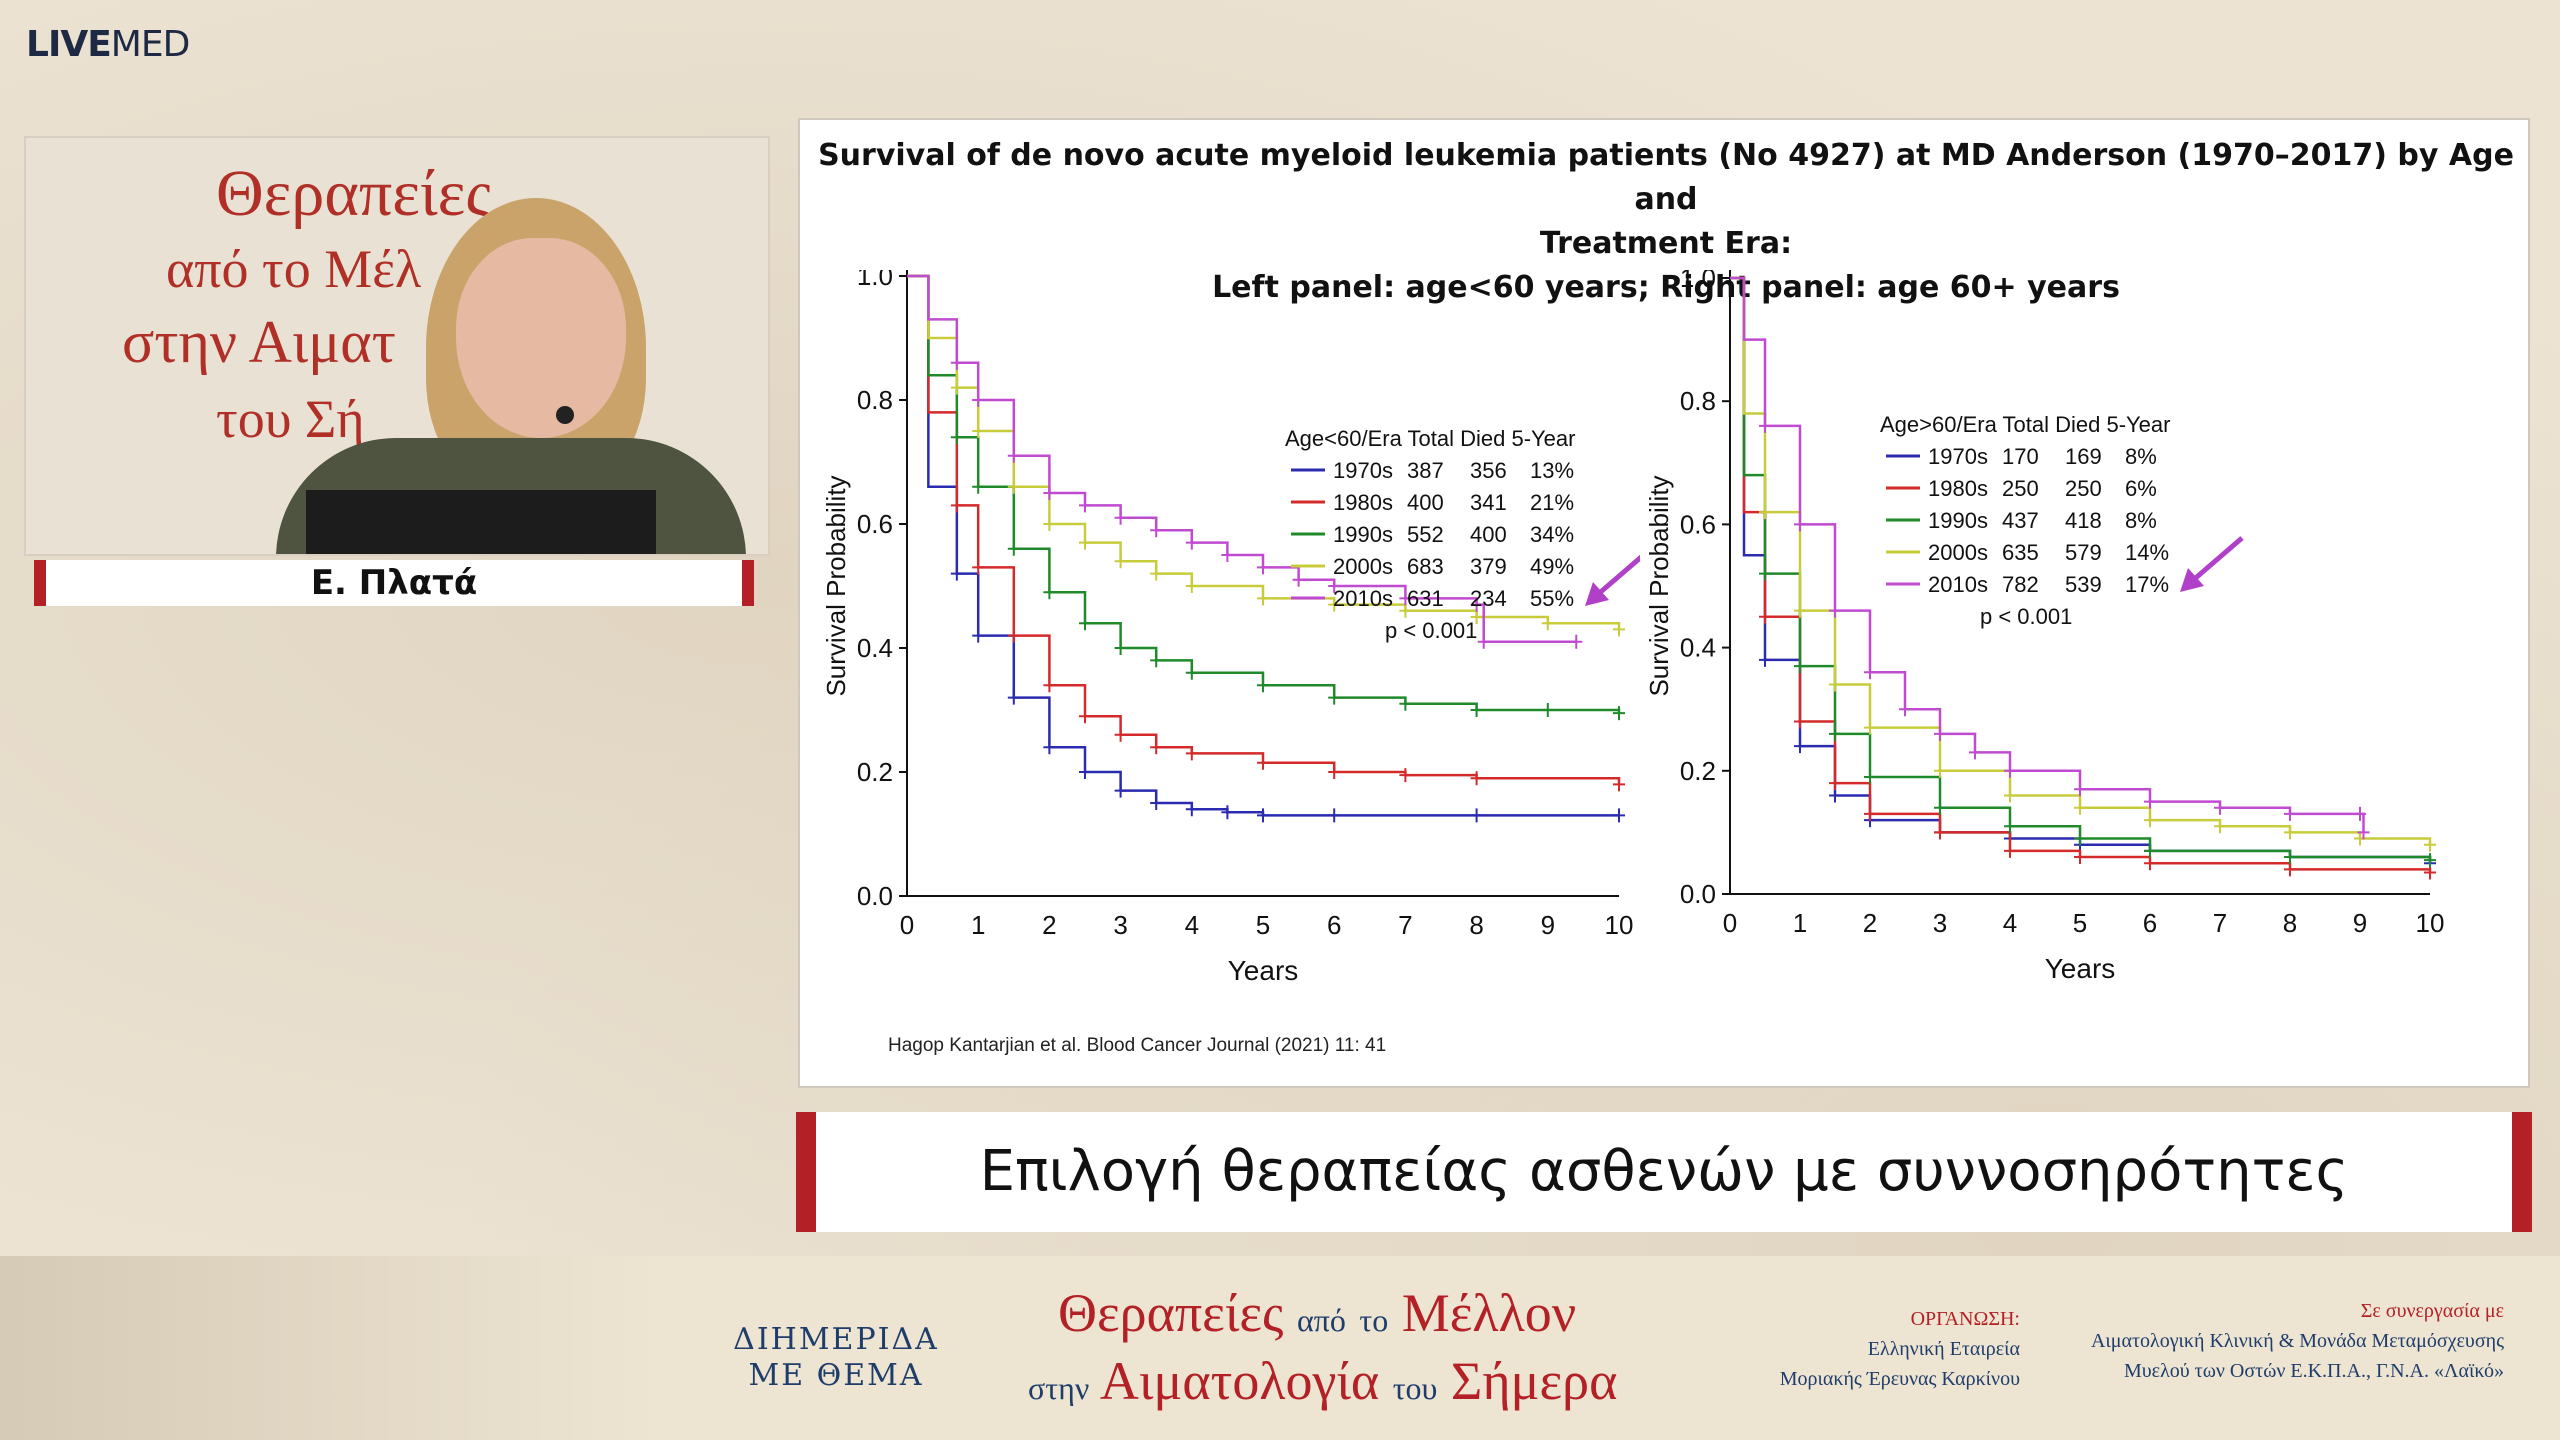 The height and width of the screenshot is (1440, 2560). I want to click on right-x-axis-label: Years, so click(2080, 968).